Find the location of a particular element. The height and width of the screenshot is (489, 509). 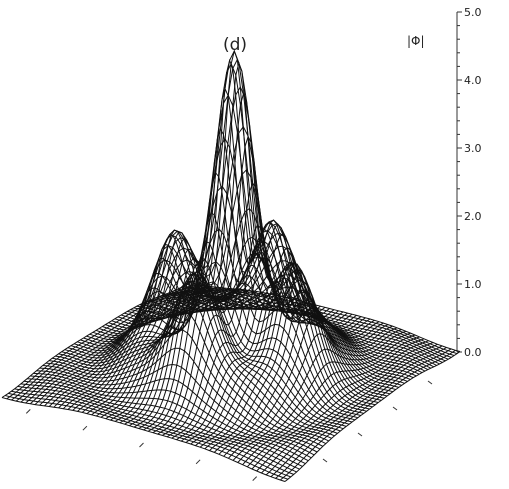

z-tick-label: 2.0 is located at coordinates (473, 216).